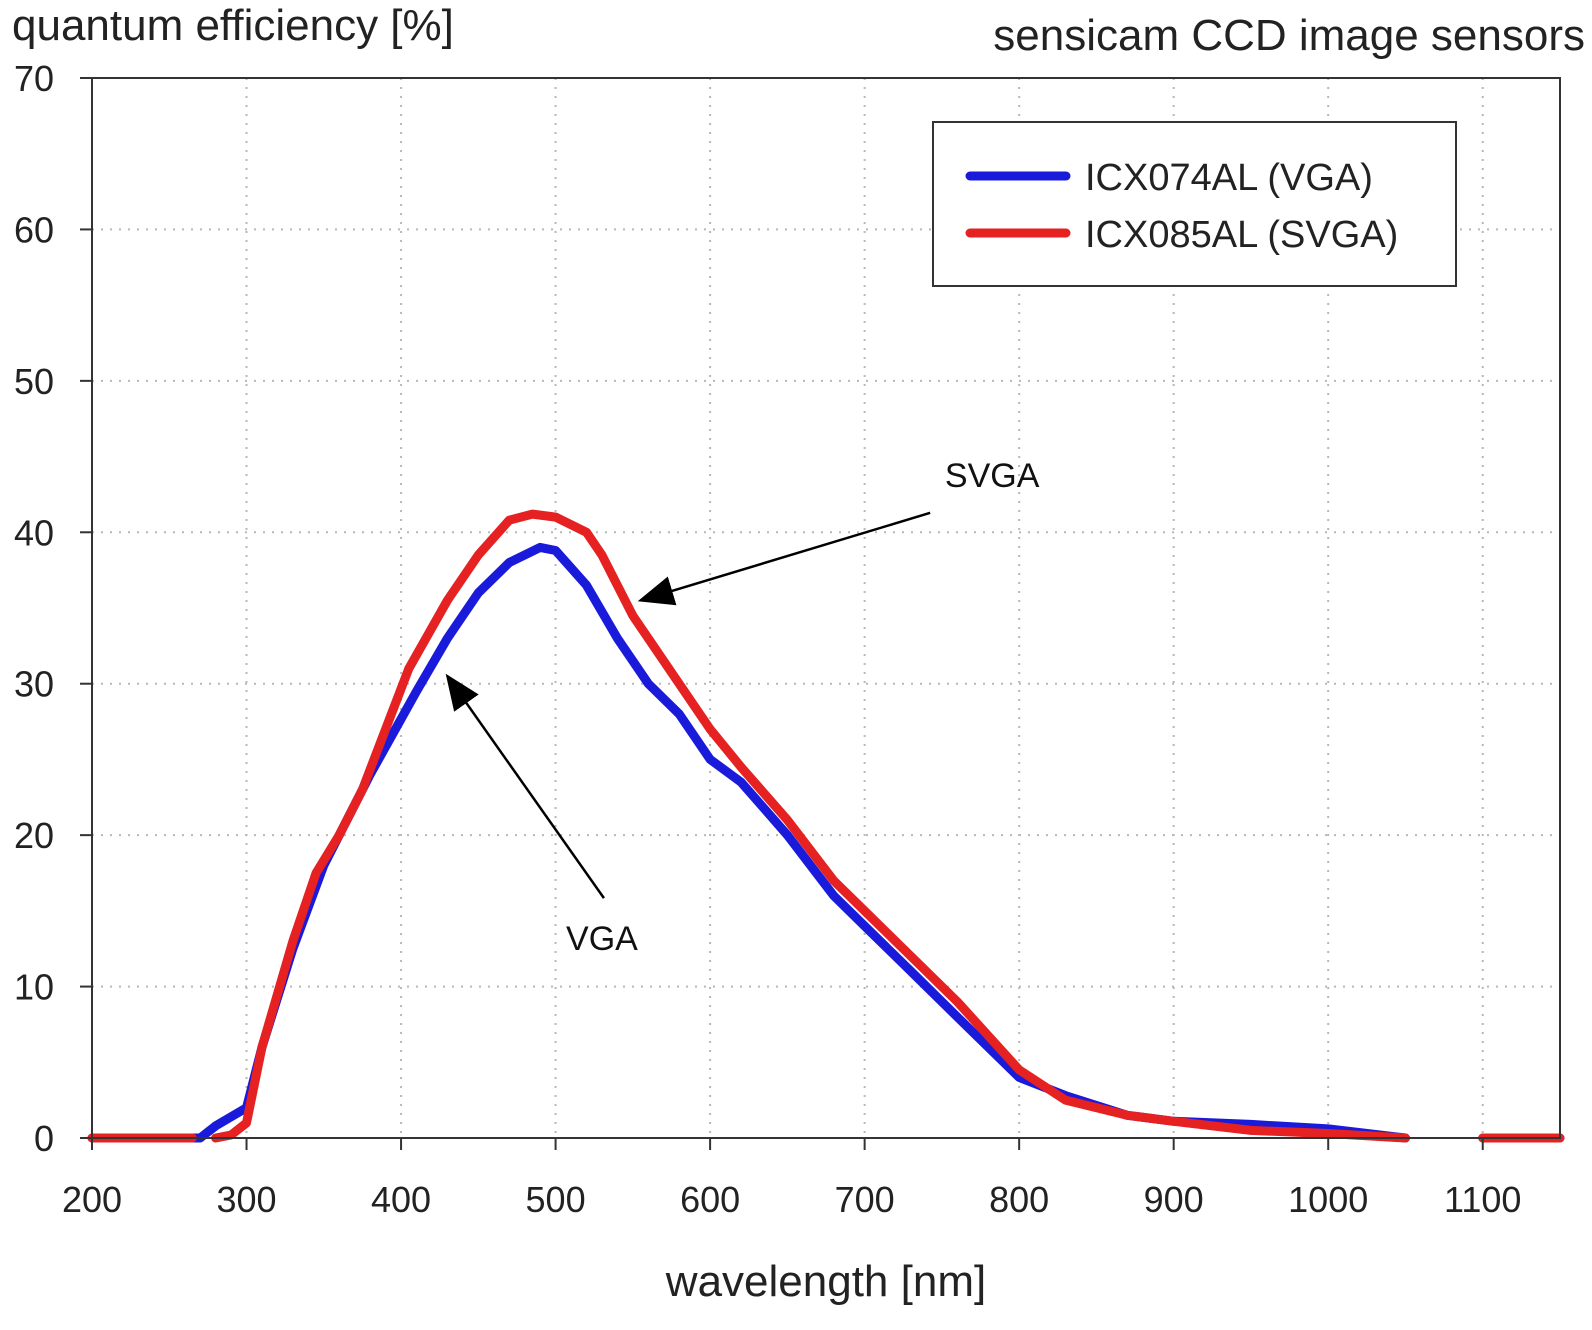 Image resolution: width=1592 pixels, height=1330 pixels. Describe the element at coordinates (34, 684) in the screenshot. I see `y-tick-label: 30` at that location.